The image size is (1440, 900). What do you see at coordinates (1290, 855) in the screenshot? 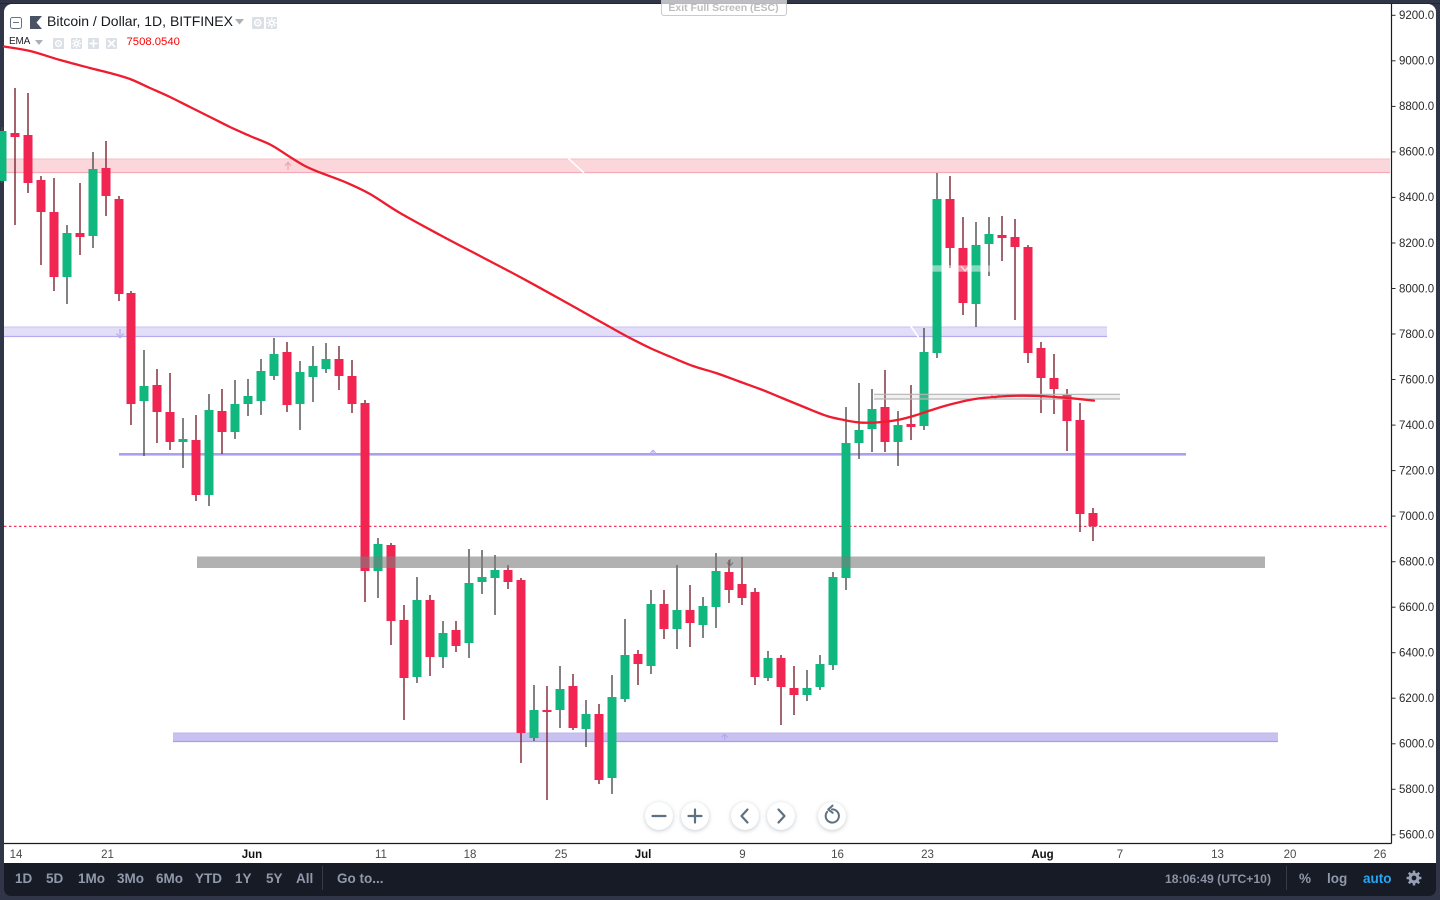
I see `svg-text: 20` at bounding box center [1290, 855].